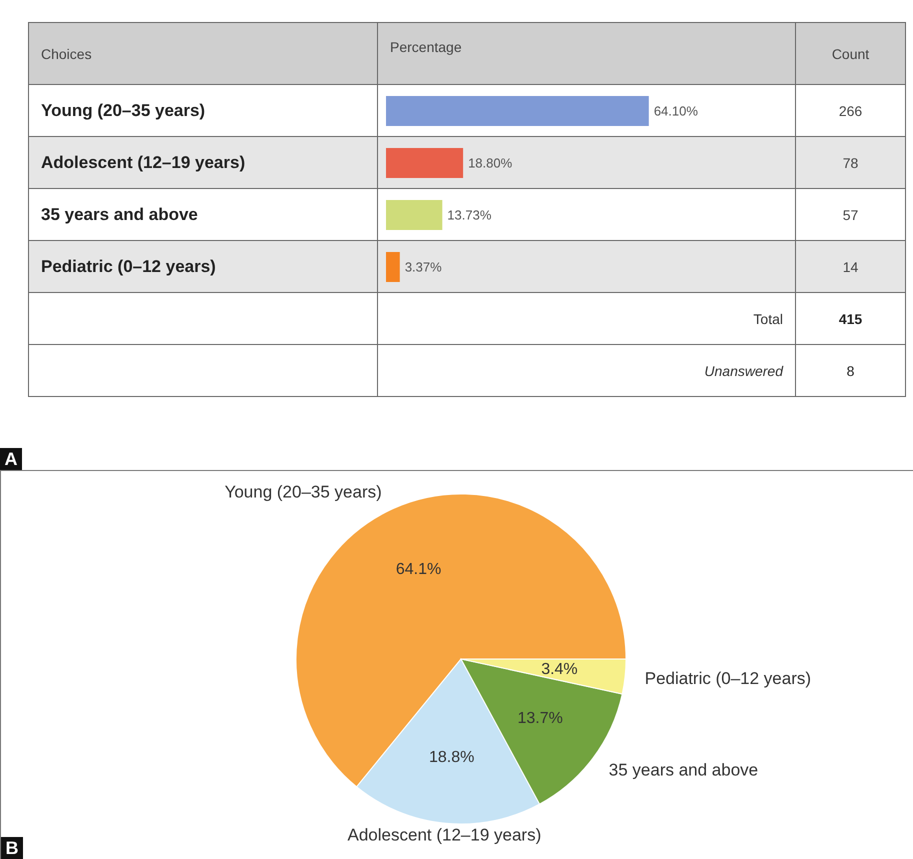 Image resolution: width=913 pixels, height=859 pixels. What do you see at coordinates (851, 54) in the screenshot?
I see `text: Count` at bounding box center [851, 54].